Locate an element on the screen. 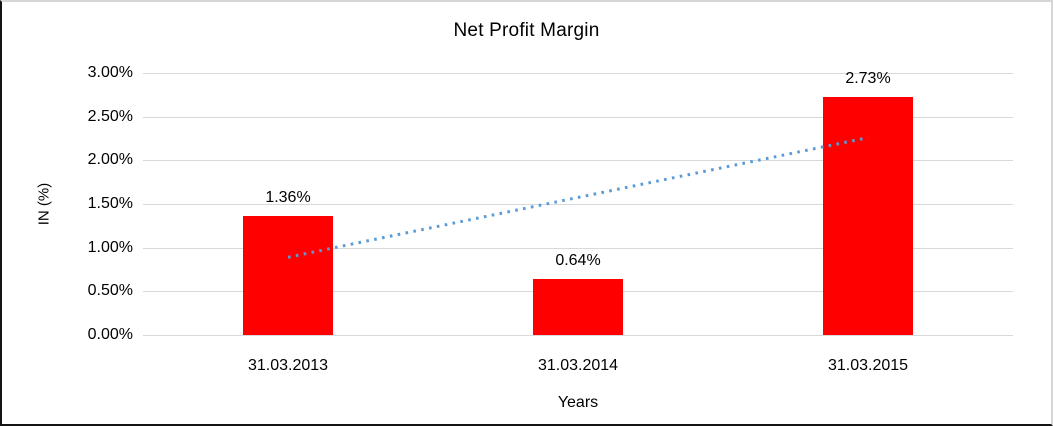  y-tick-label: 2.00% is located at coordinates (110, 159).